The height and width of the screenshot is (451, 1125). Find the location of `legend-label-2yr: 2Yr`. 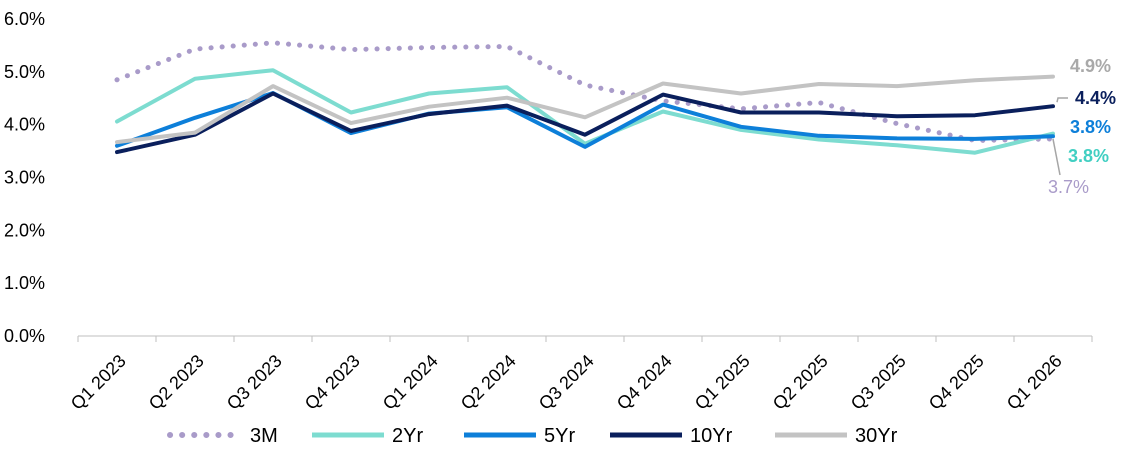

legend-label-2yr: 2Yr is located at coordinates (407, 435).